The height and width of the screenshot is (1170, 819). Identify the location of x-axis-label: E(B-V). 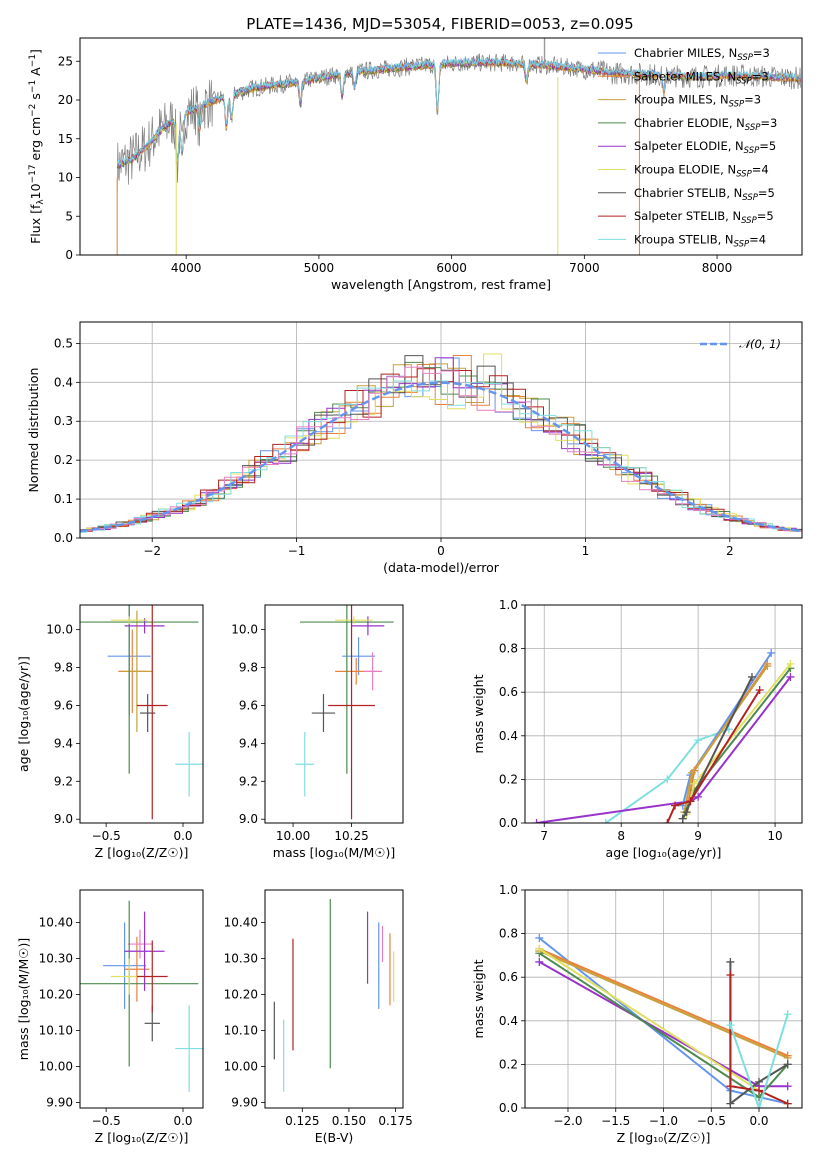
(334, 1137).